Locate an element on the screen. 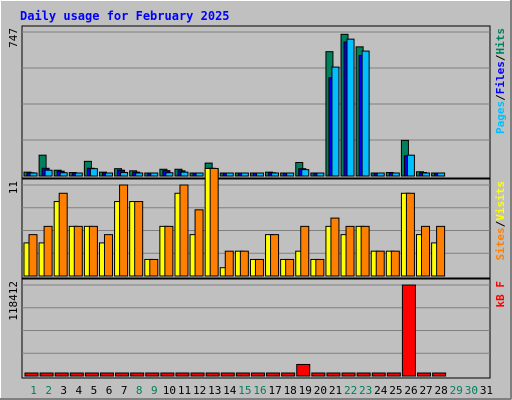  x-tick-label-day-29: 29 is located at coordinates (456, 390).